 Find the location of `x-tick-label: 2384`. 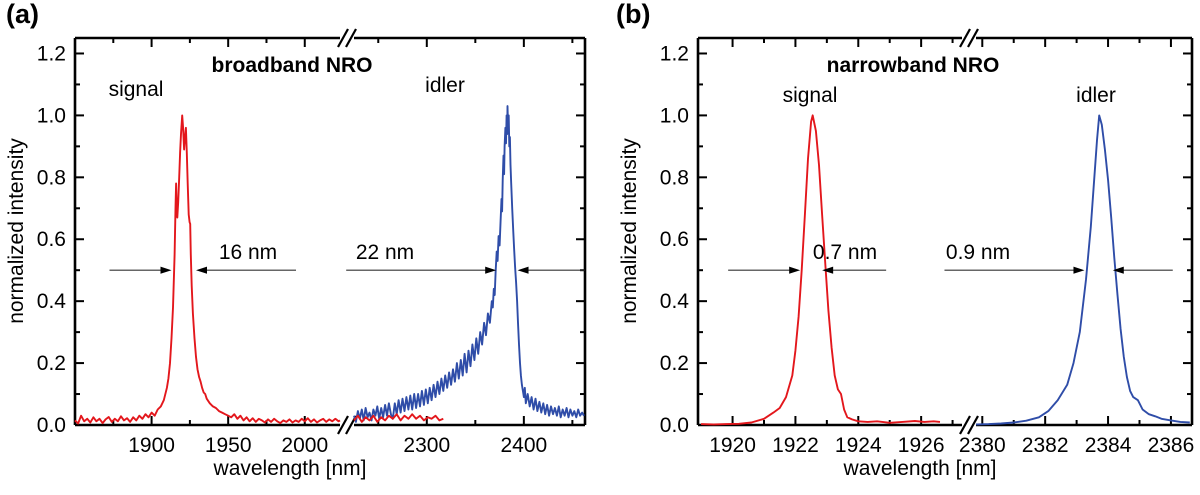

x-tick-label: 2384 is located at coordinates (1108, 445).